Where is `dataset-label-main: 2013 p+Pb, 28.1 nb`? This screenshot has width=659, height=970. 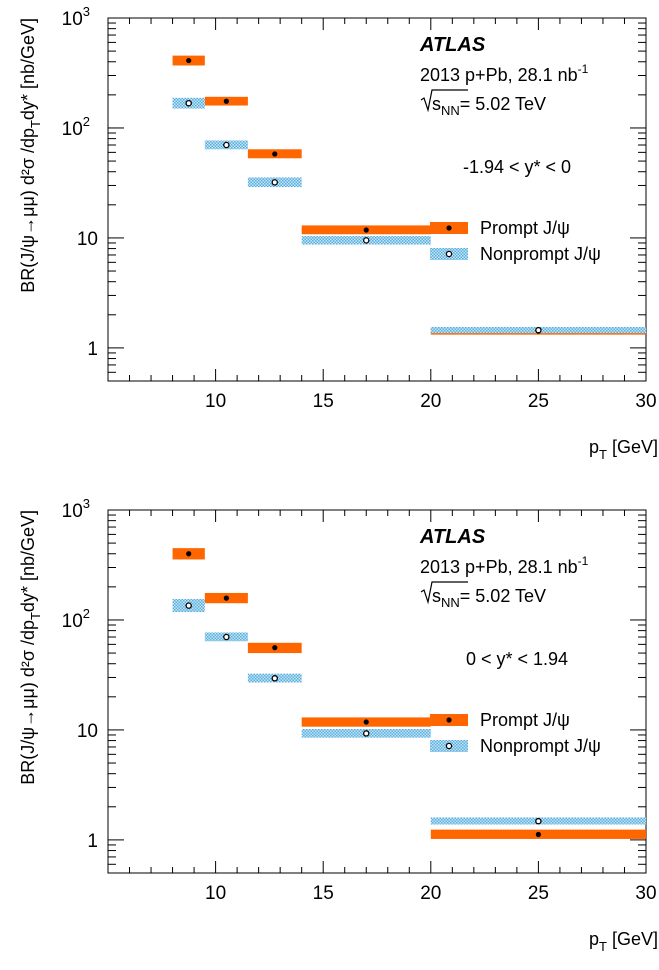 dataset-label-main: 2013 p+Pb, 28.1 nb is located at coordinates (499, 75).